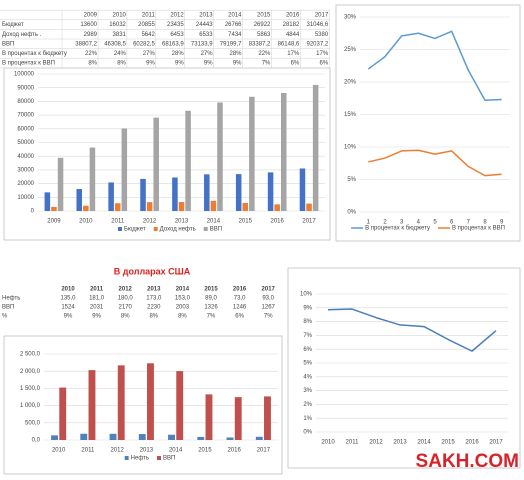 The image size is (524, 480). What do you see at coordinates (469, 223) in the screenshot?
I see `x-tick-label: 7` at bounding box center [469, 223].